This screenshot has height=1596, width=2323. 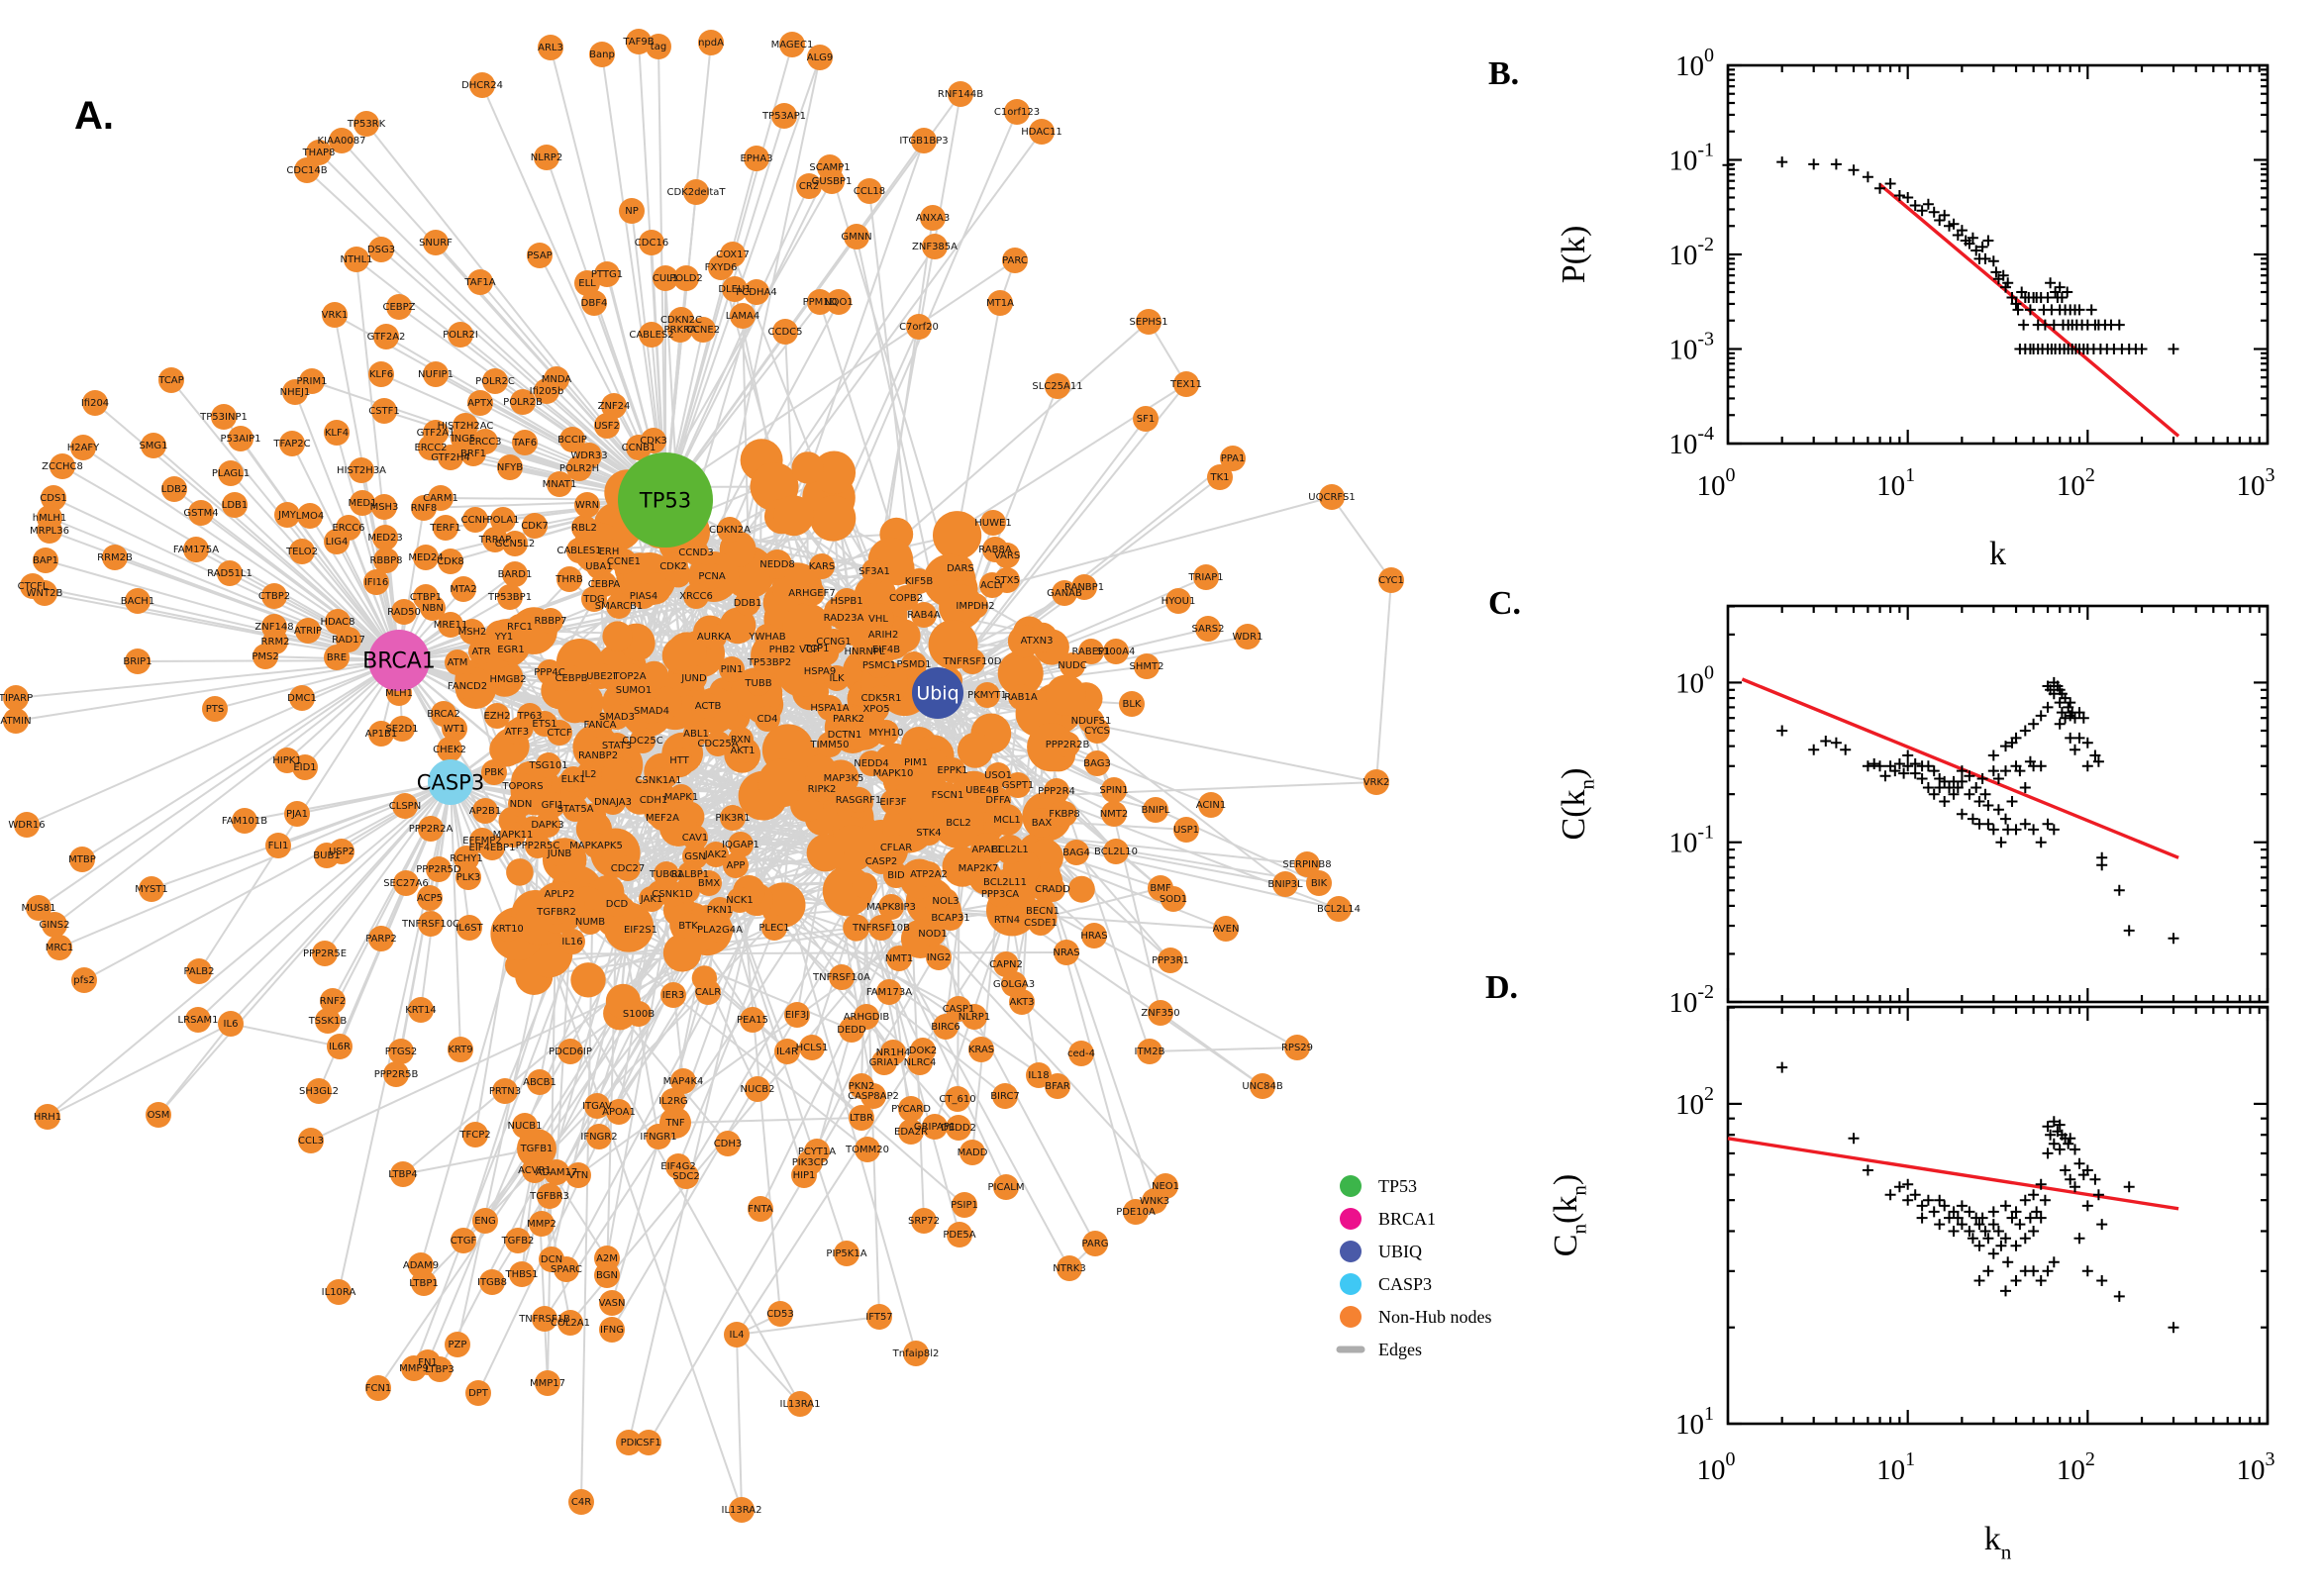 What do you see at coordinates (644, 596) in the screenshot?
I see `svg-text: PIAS4` at bounding box center [644, 596].